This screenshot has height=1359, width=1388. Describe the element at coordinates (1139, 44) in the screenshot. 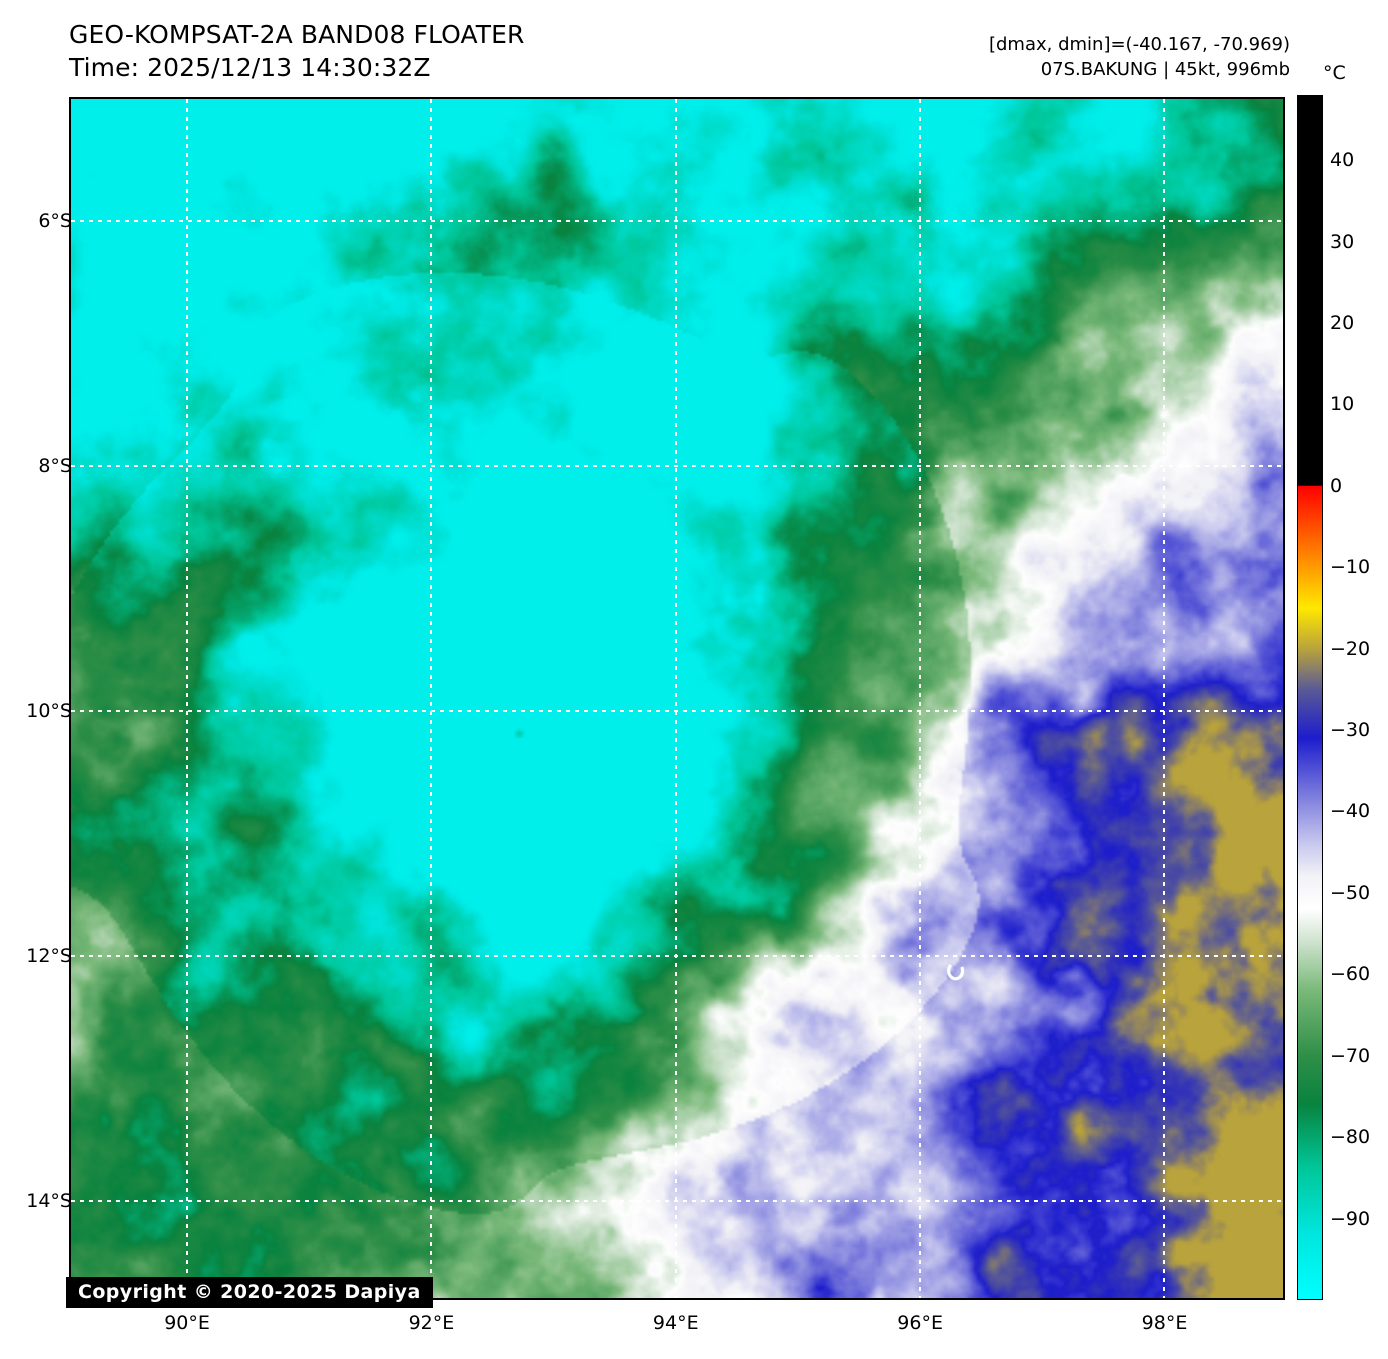

I see `dminmax-label: [dmax, dmin]=(-40.167, -70.969)` at that location.